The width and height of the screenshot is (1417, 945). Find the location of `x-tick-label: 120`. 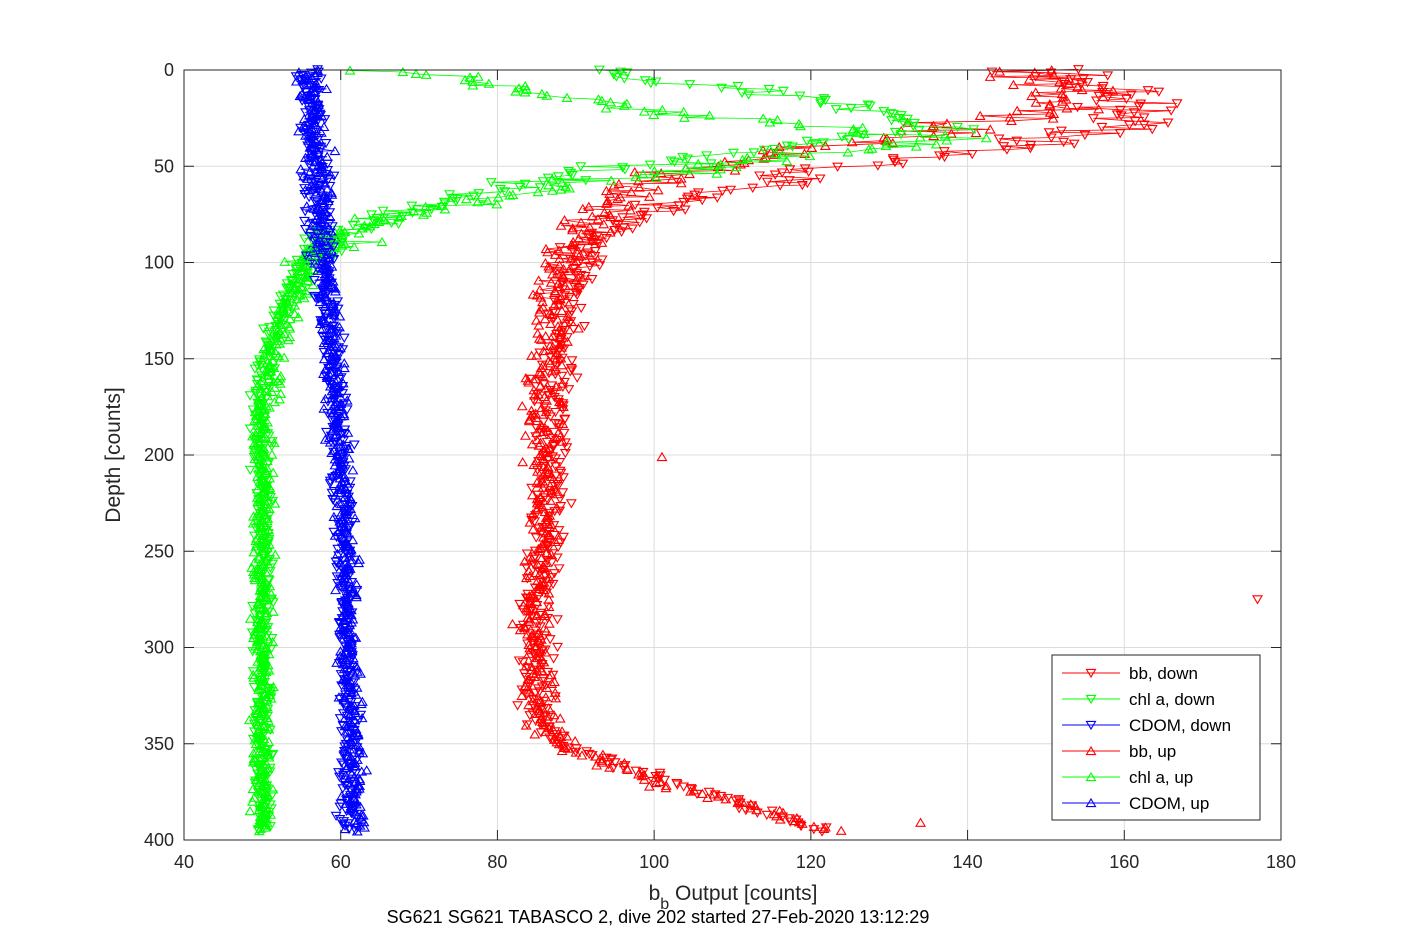

x-tick-label: 120 is located at coordinates (811, 862).